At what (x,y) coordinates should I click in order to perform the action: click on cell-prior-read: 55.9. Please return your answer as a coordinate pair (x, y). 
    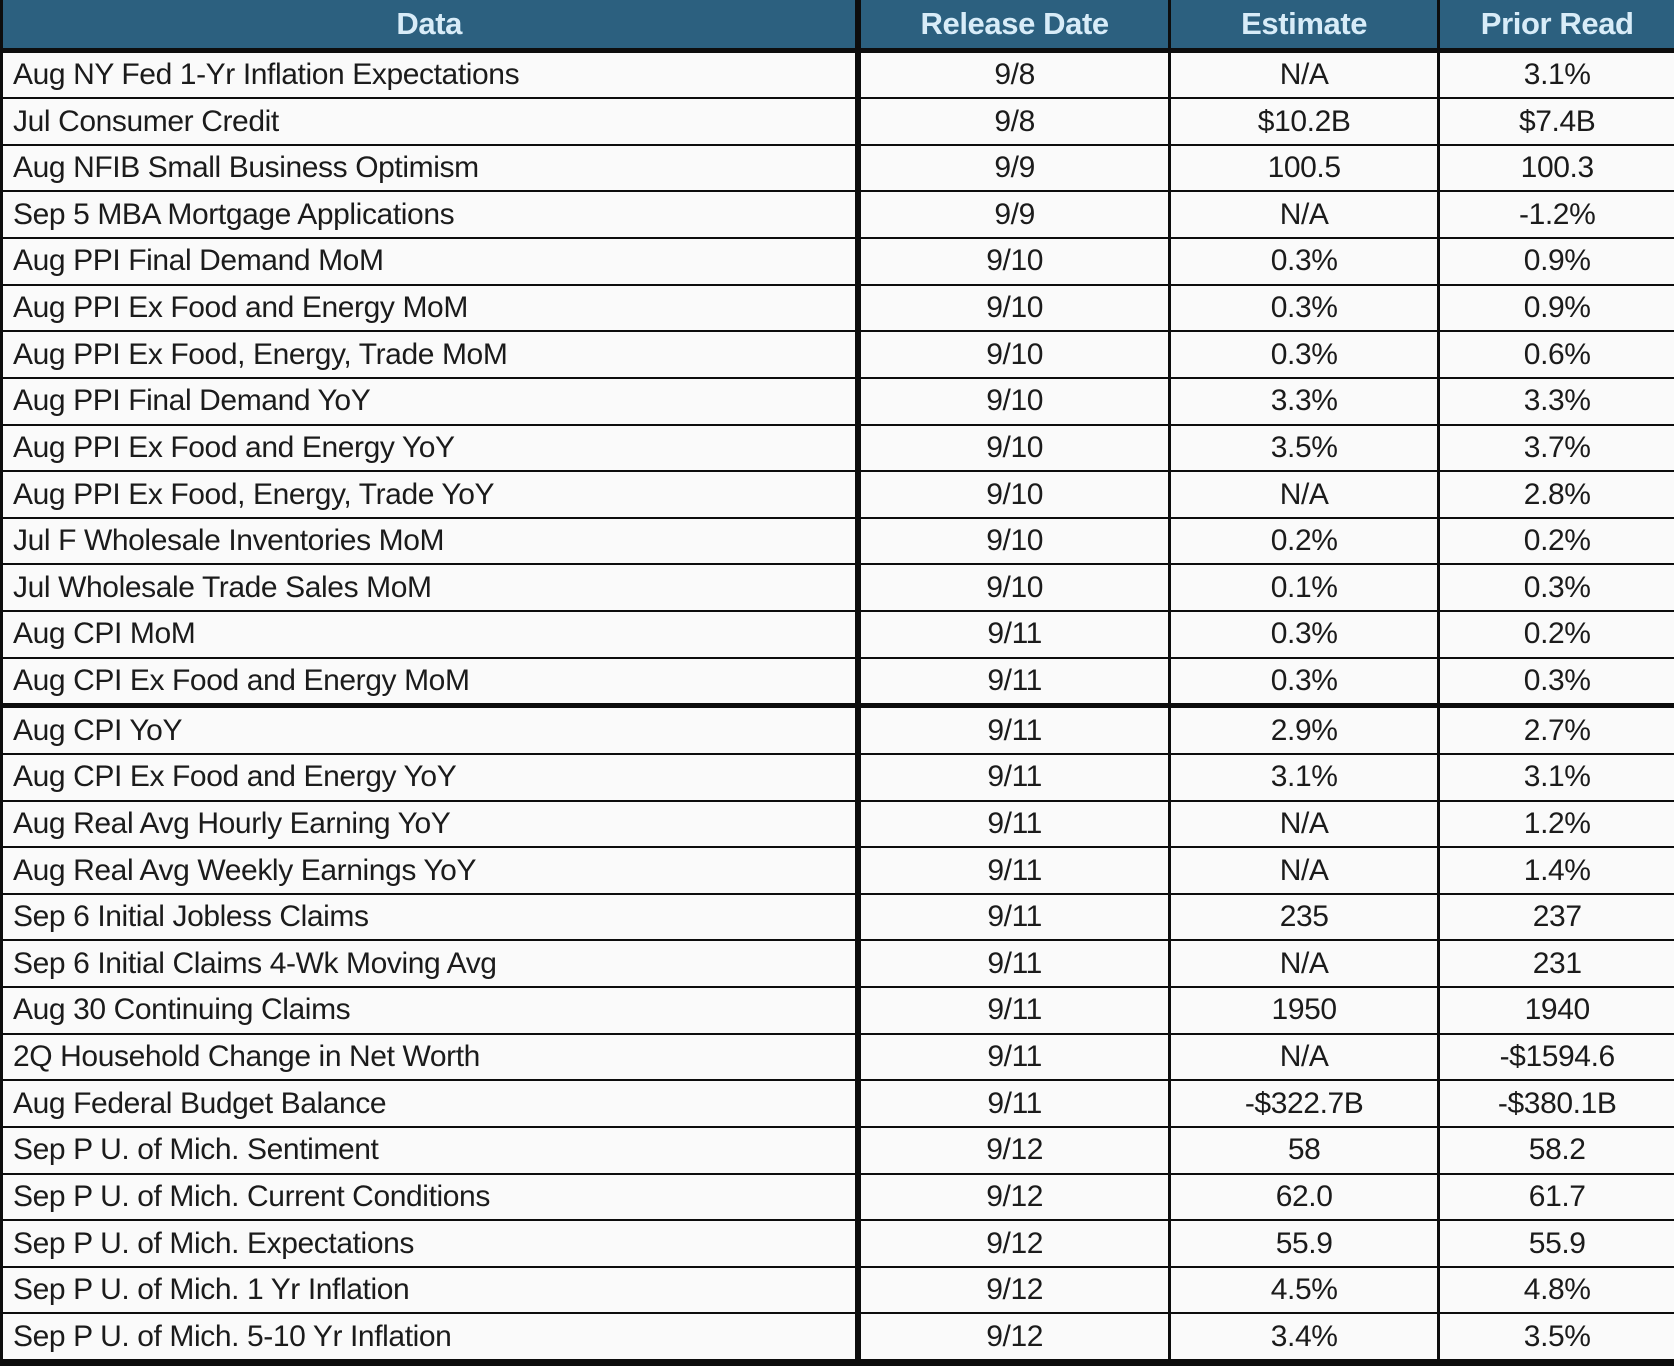
    Looking at the image, I should click on (1557, 1243).